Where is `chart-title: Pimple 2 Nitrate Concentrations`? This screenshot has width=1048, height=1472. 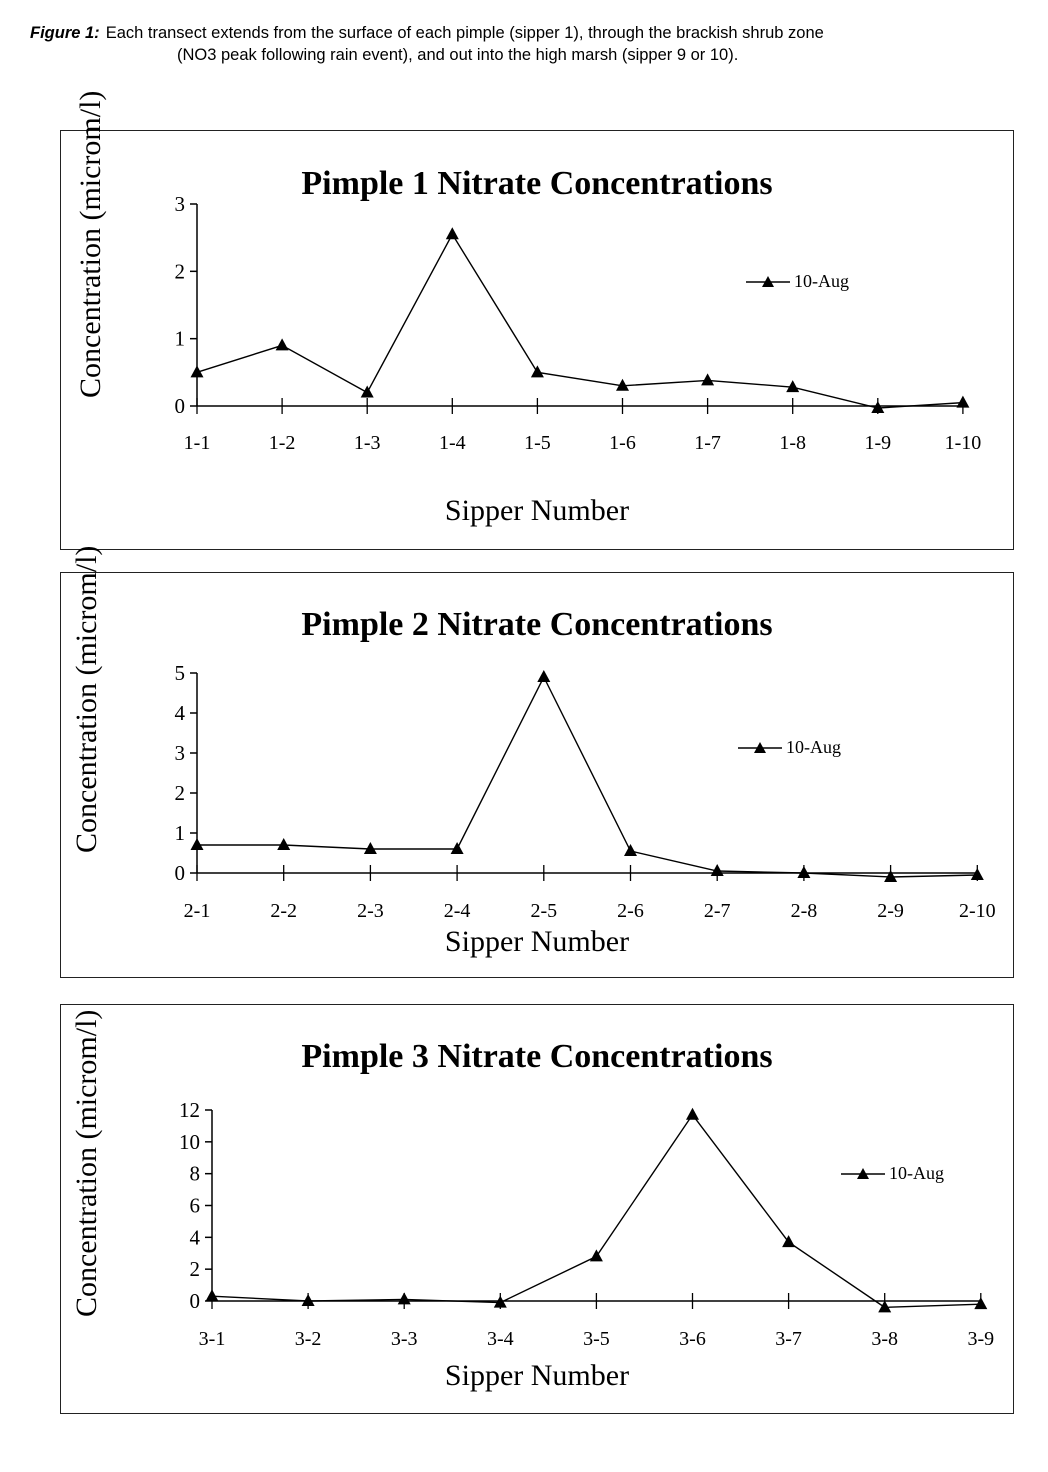
chart-title: Pimple 2 Nitrate Concentrations is located at coordinates (537, 624).